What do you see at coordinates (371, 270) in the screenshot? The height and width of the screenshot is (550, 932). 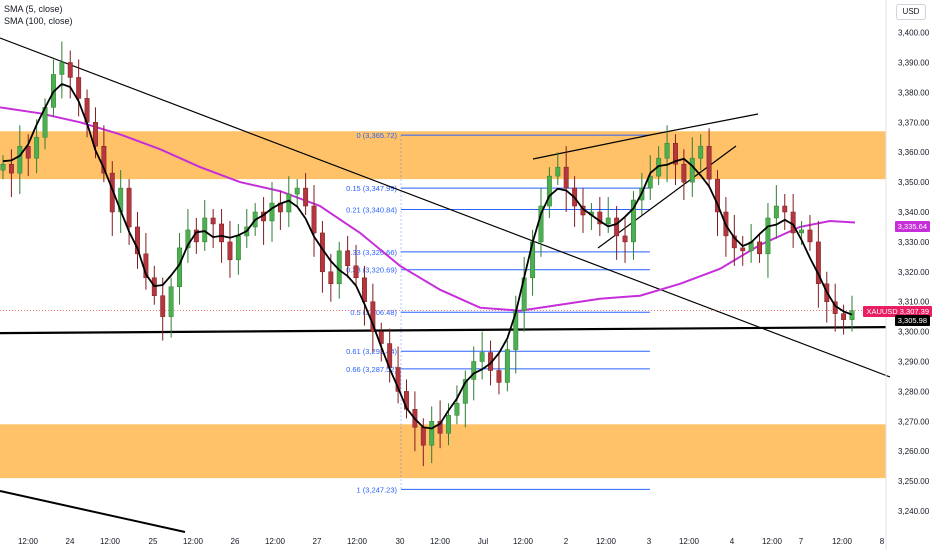 I see `fib-label: 0.38 (3,320.69)` at bounding box center [371, 270].